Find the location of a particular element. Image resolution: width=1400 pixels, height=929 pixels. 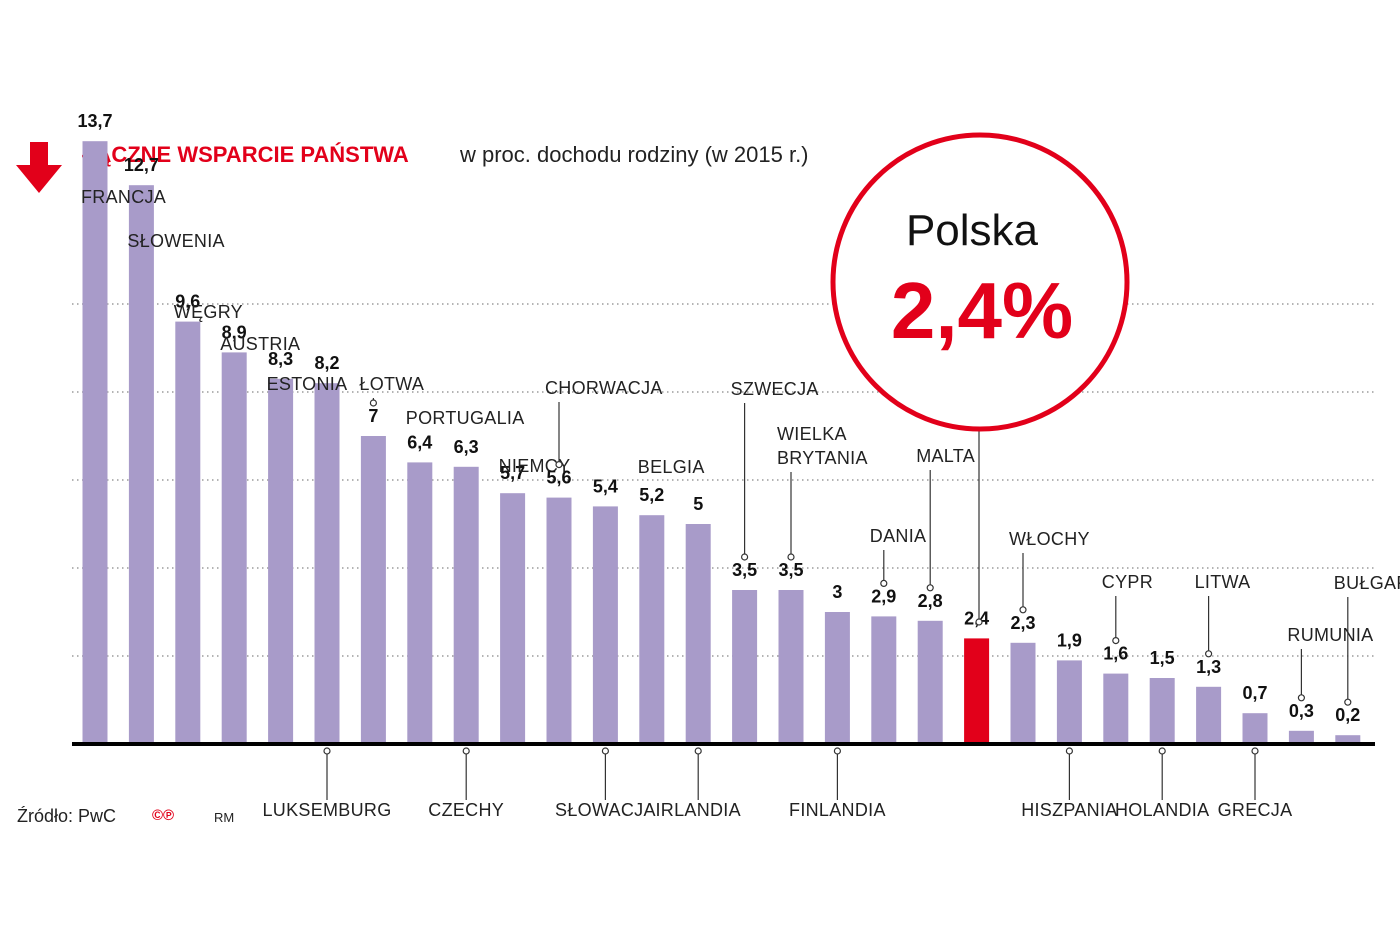

bar-portugalia is located at coordinates (420, 603).